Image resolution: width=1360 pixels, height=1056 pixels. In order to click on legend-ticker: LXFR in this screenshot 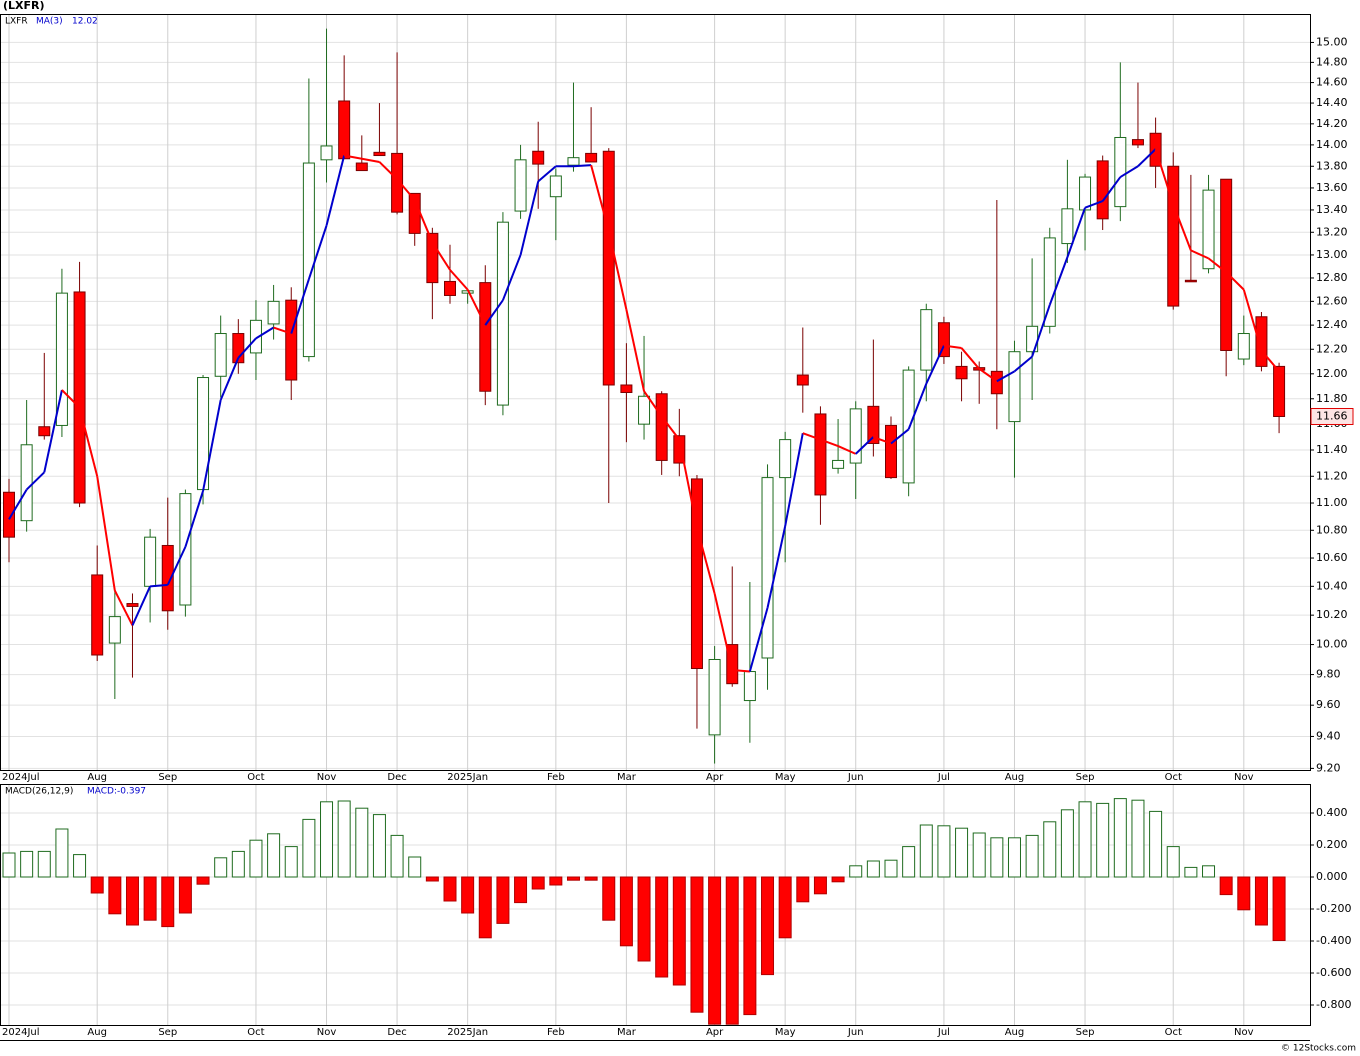, I will do `click(16, 22)`.